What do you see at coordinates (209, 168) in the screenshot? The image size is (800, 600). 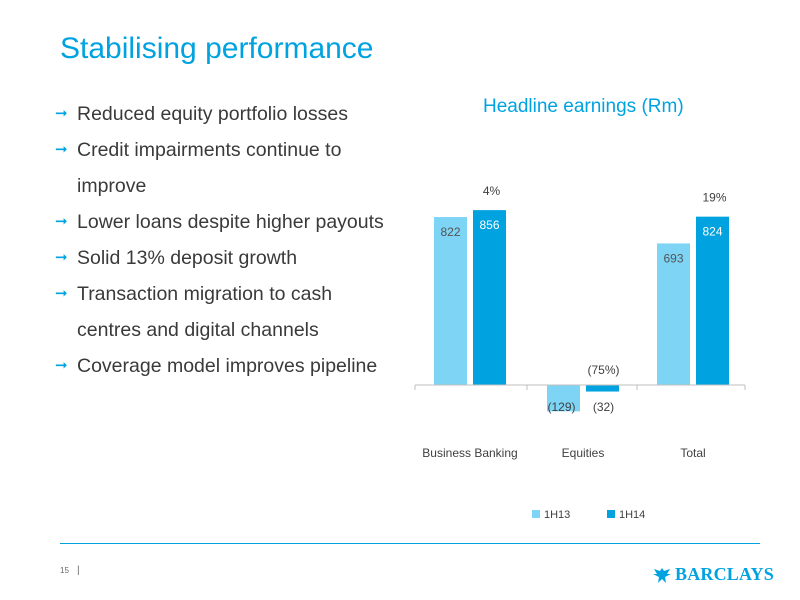 I see `bullet-text: Credit impairments continue to improve` at bounding box center [209, 168].